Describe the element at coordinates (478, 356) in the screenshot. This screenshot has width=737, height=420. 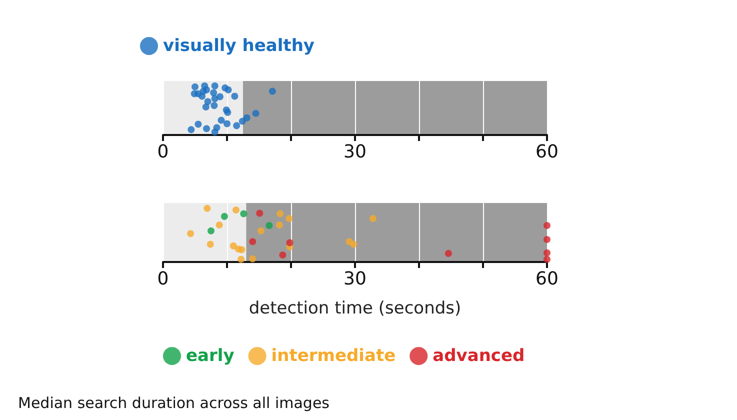
I see `legend-label: advanced` at that location.